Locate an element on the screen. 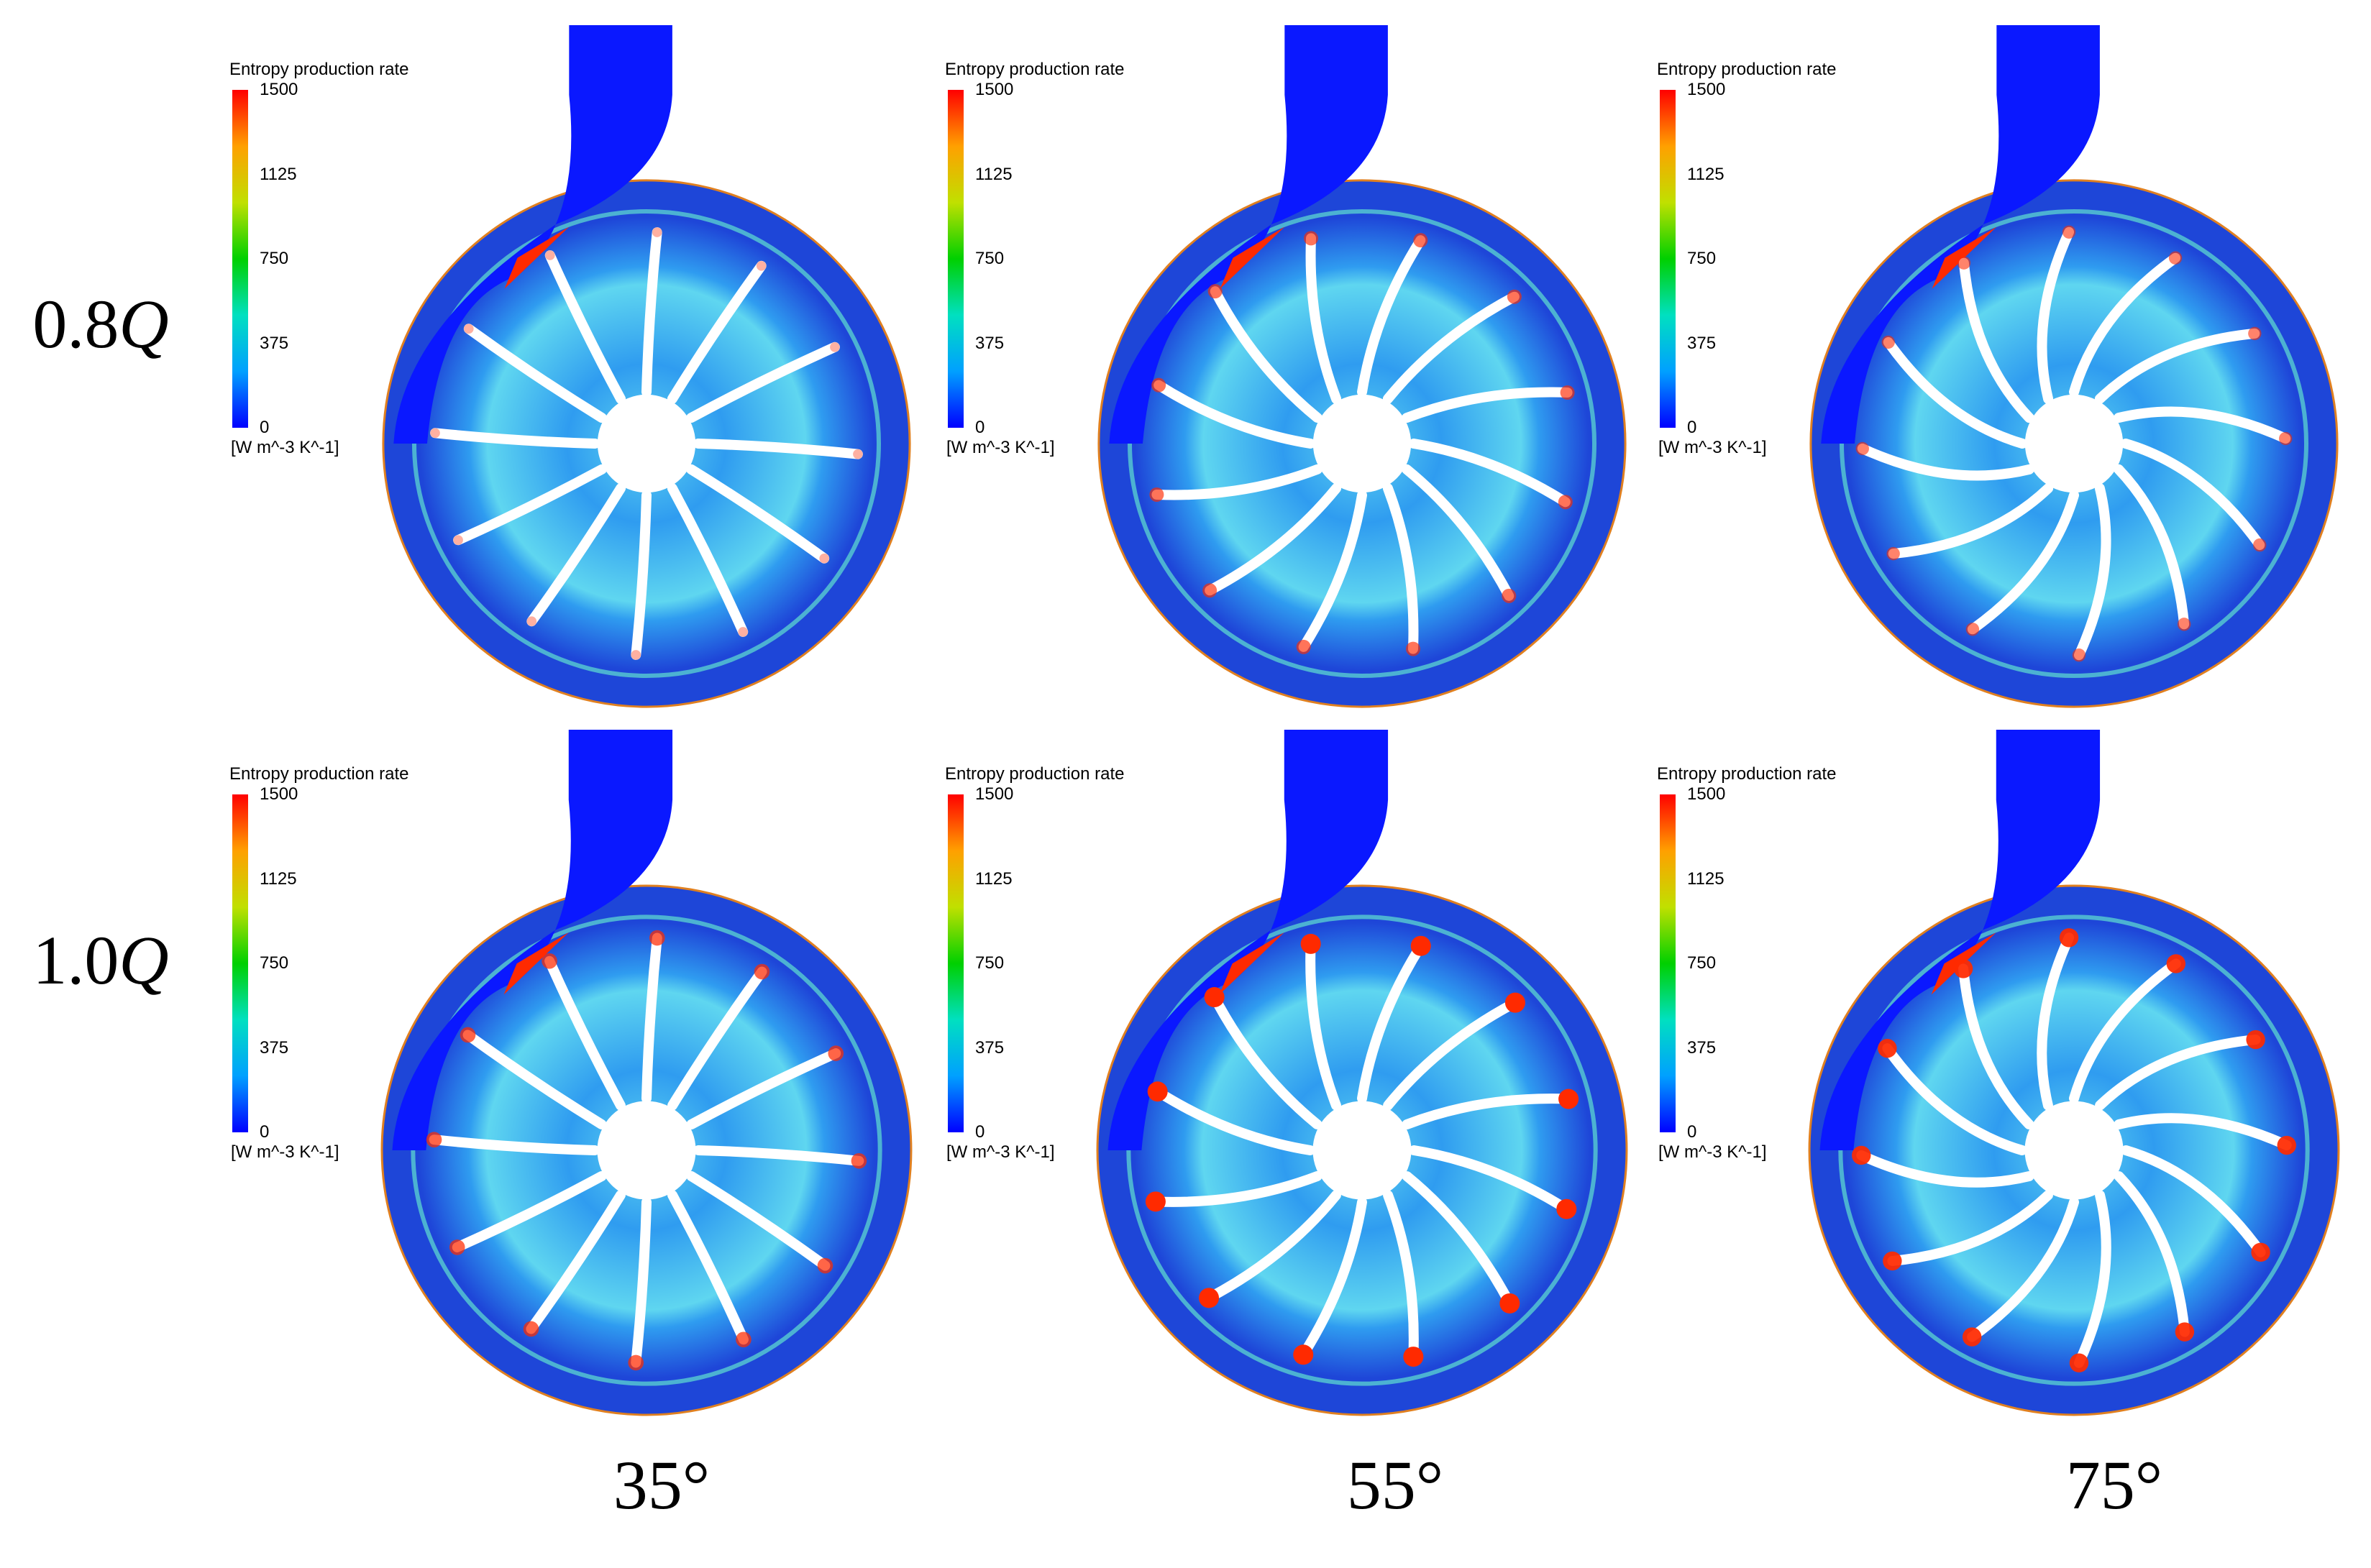  colorbar-title: Entropy production rate is located at coordinates (1035, 774).